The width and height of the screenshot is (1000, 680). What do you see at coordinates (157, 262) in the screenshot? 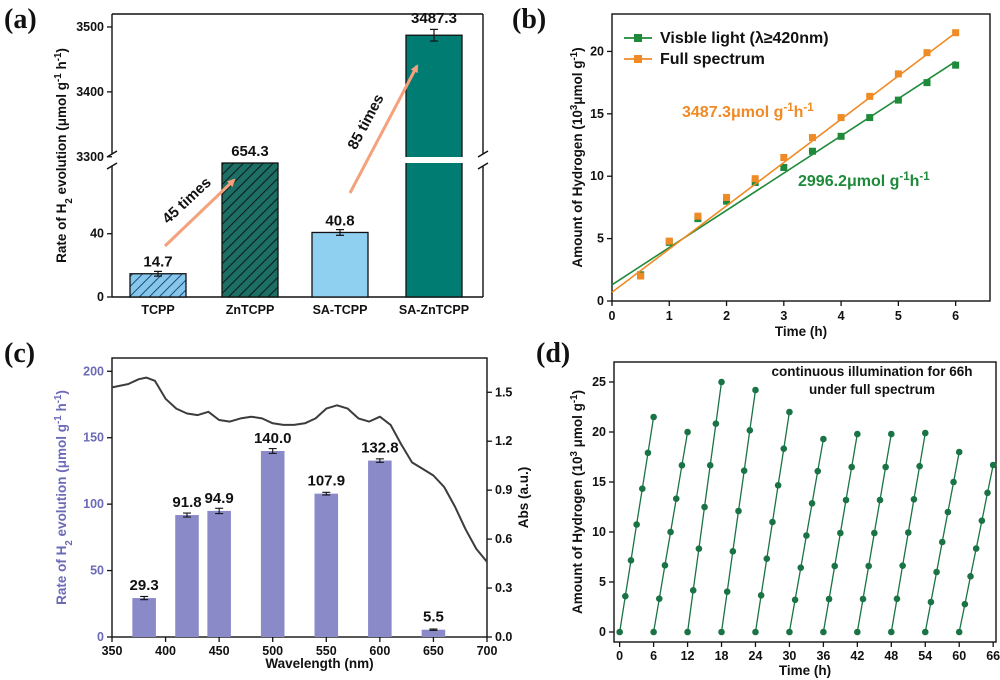
I see `bar-value-label: 14.7` at bounding box center [157, 262].